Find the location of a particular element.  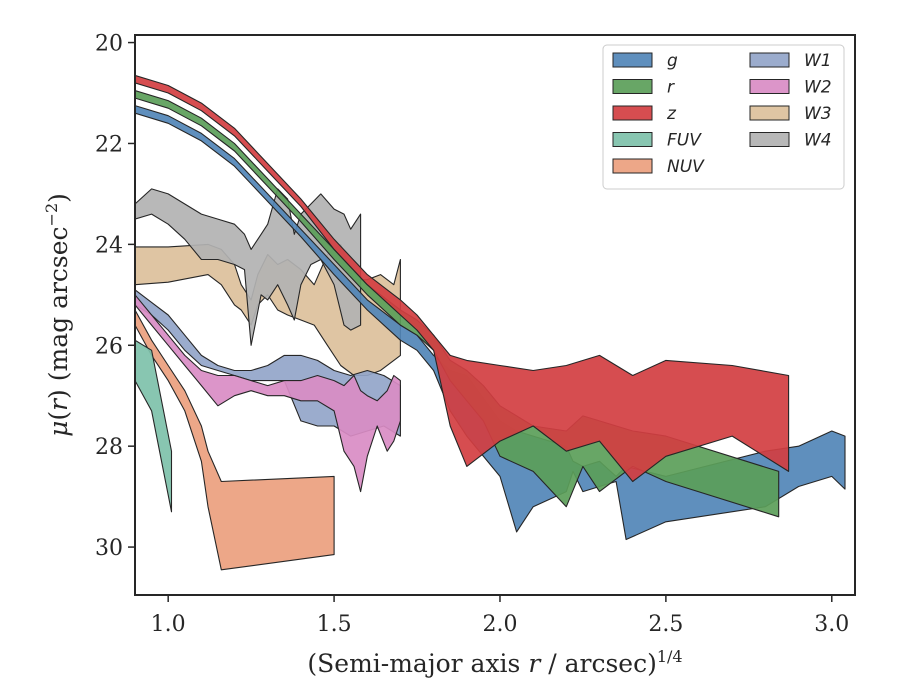

x-axis-label-exponent: 1/4 is located at coordinates (670, 656).